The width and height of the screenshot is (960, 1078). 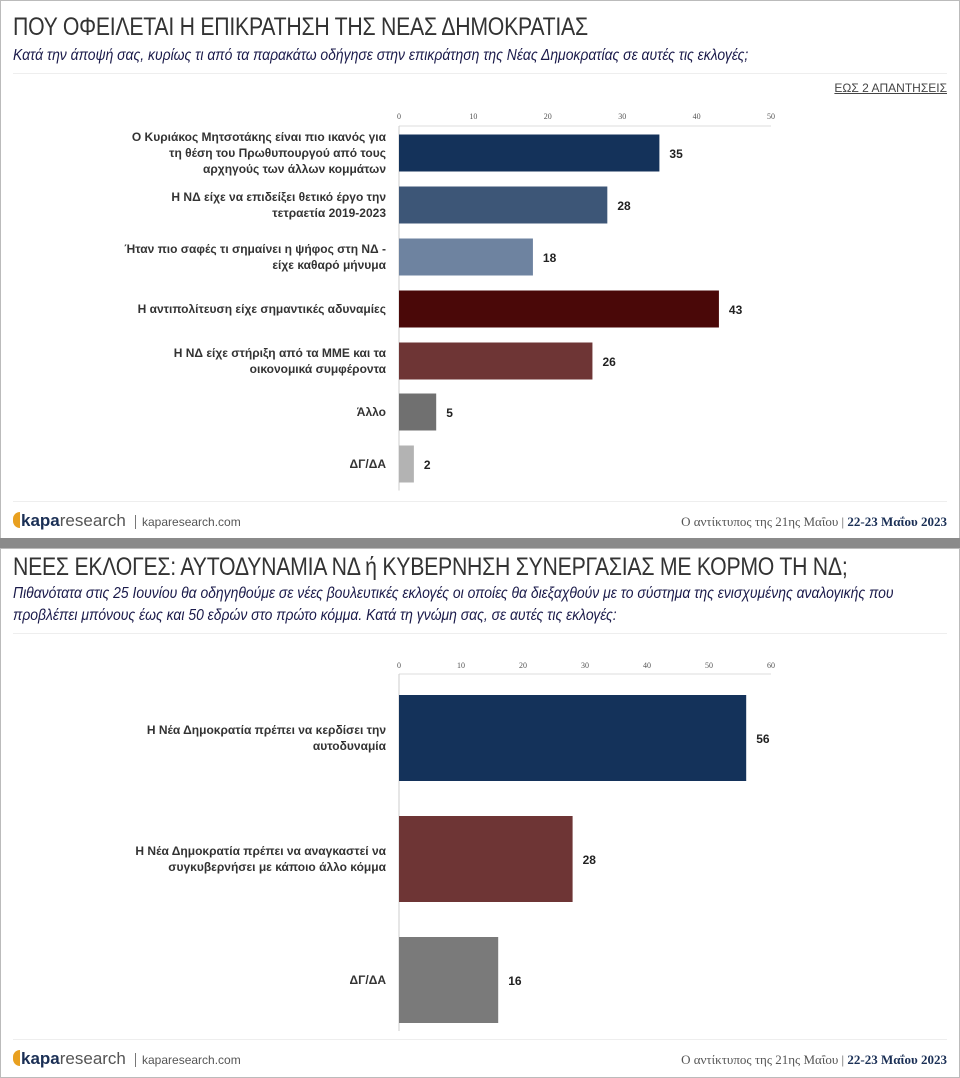 What do you see at coordinates (771, 665) in the screenshot?
I see `x-tick-label: 60` at bounding box center [771, 665].